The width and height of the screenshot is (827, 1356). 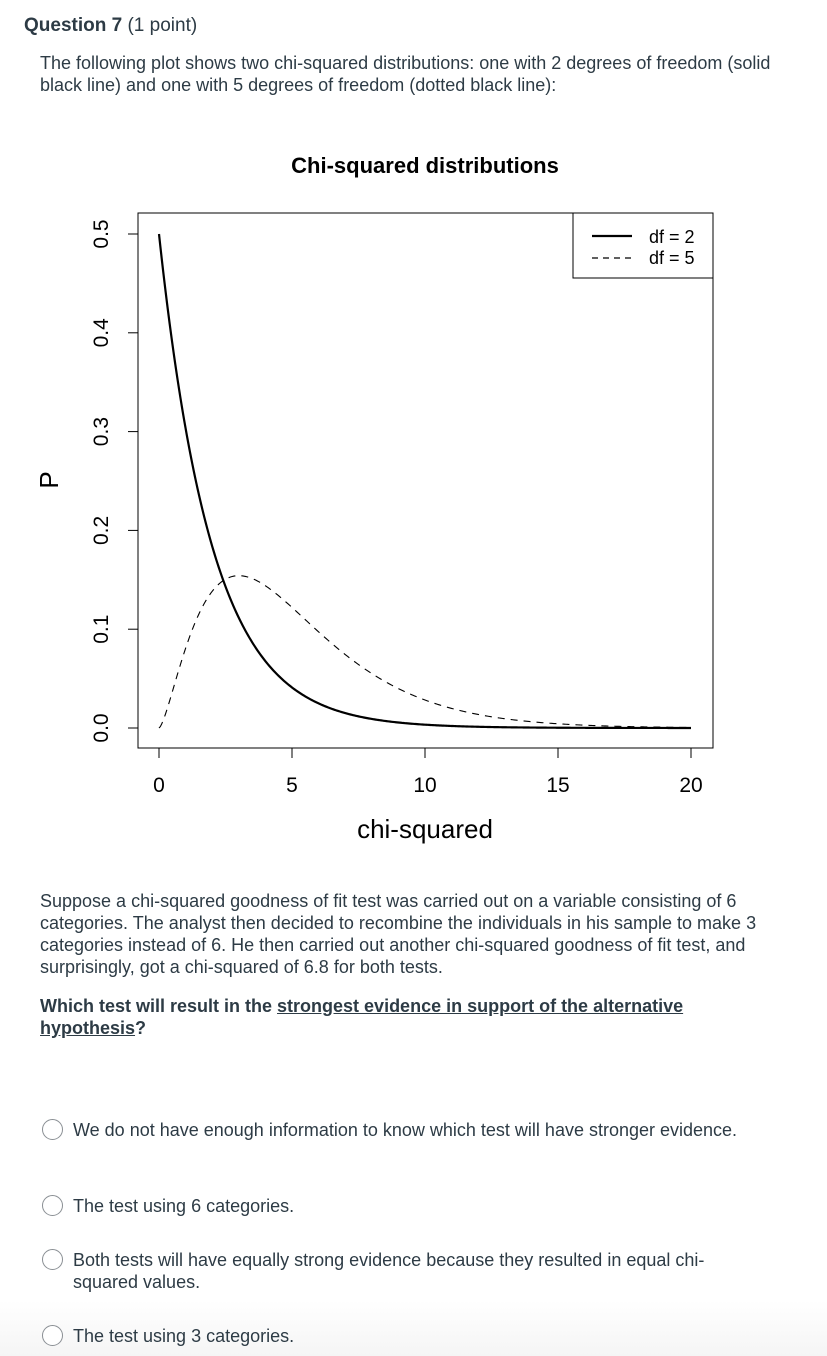 What do you see at coordinates (292, 785) in the screenshot?
I see `x-tick-label: 5` at bounding box center [292, 785].